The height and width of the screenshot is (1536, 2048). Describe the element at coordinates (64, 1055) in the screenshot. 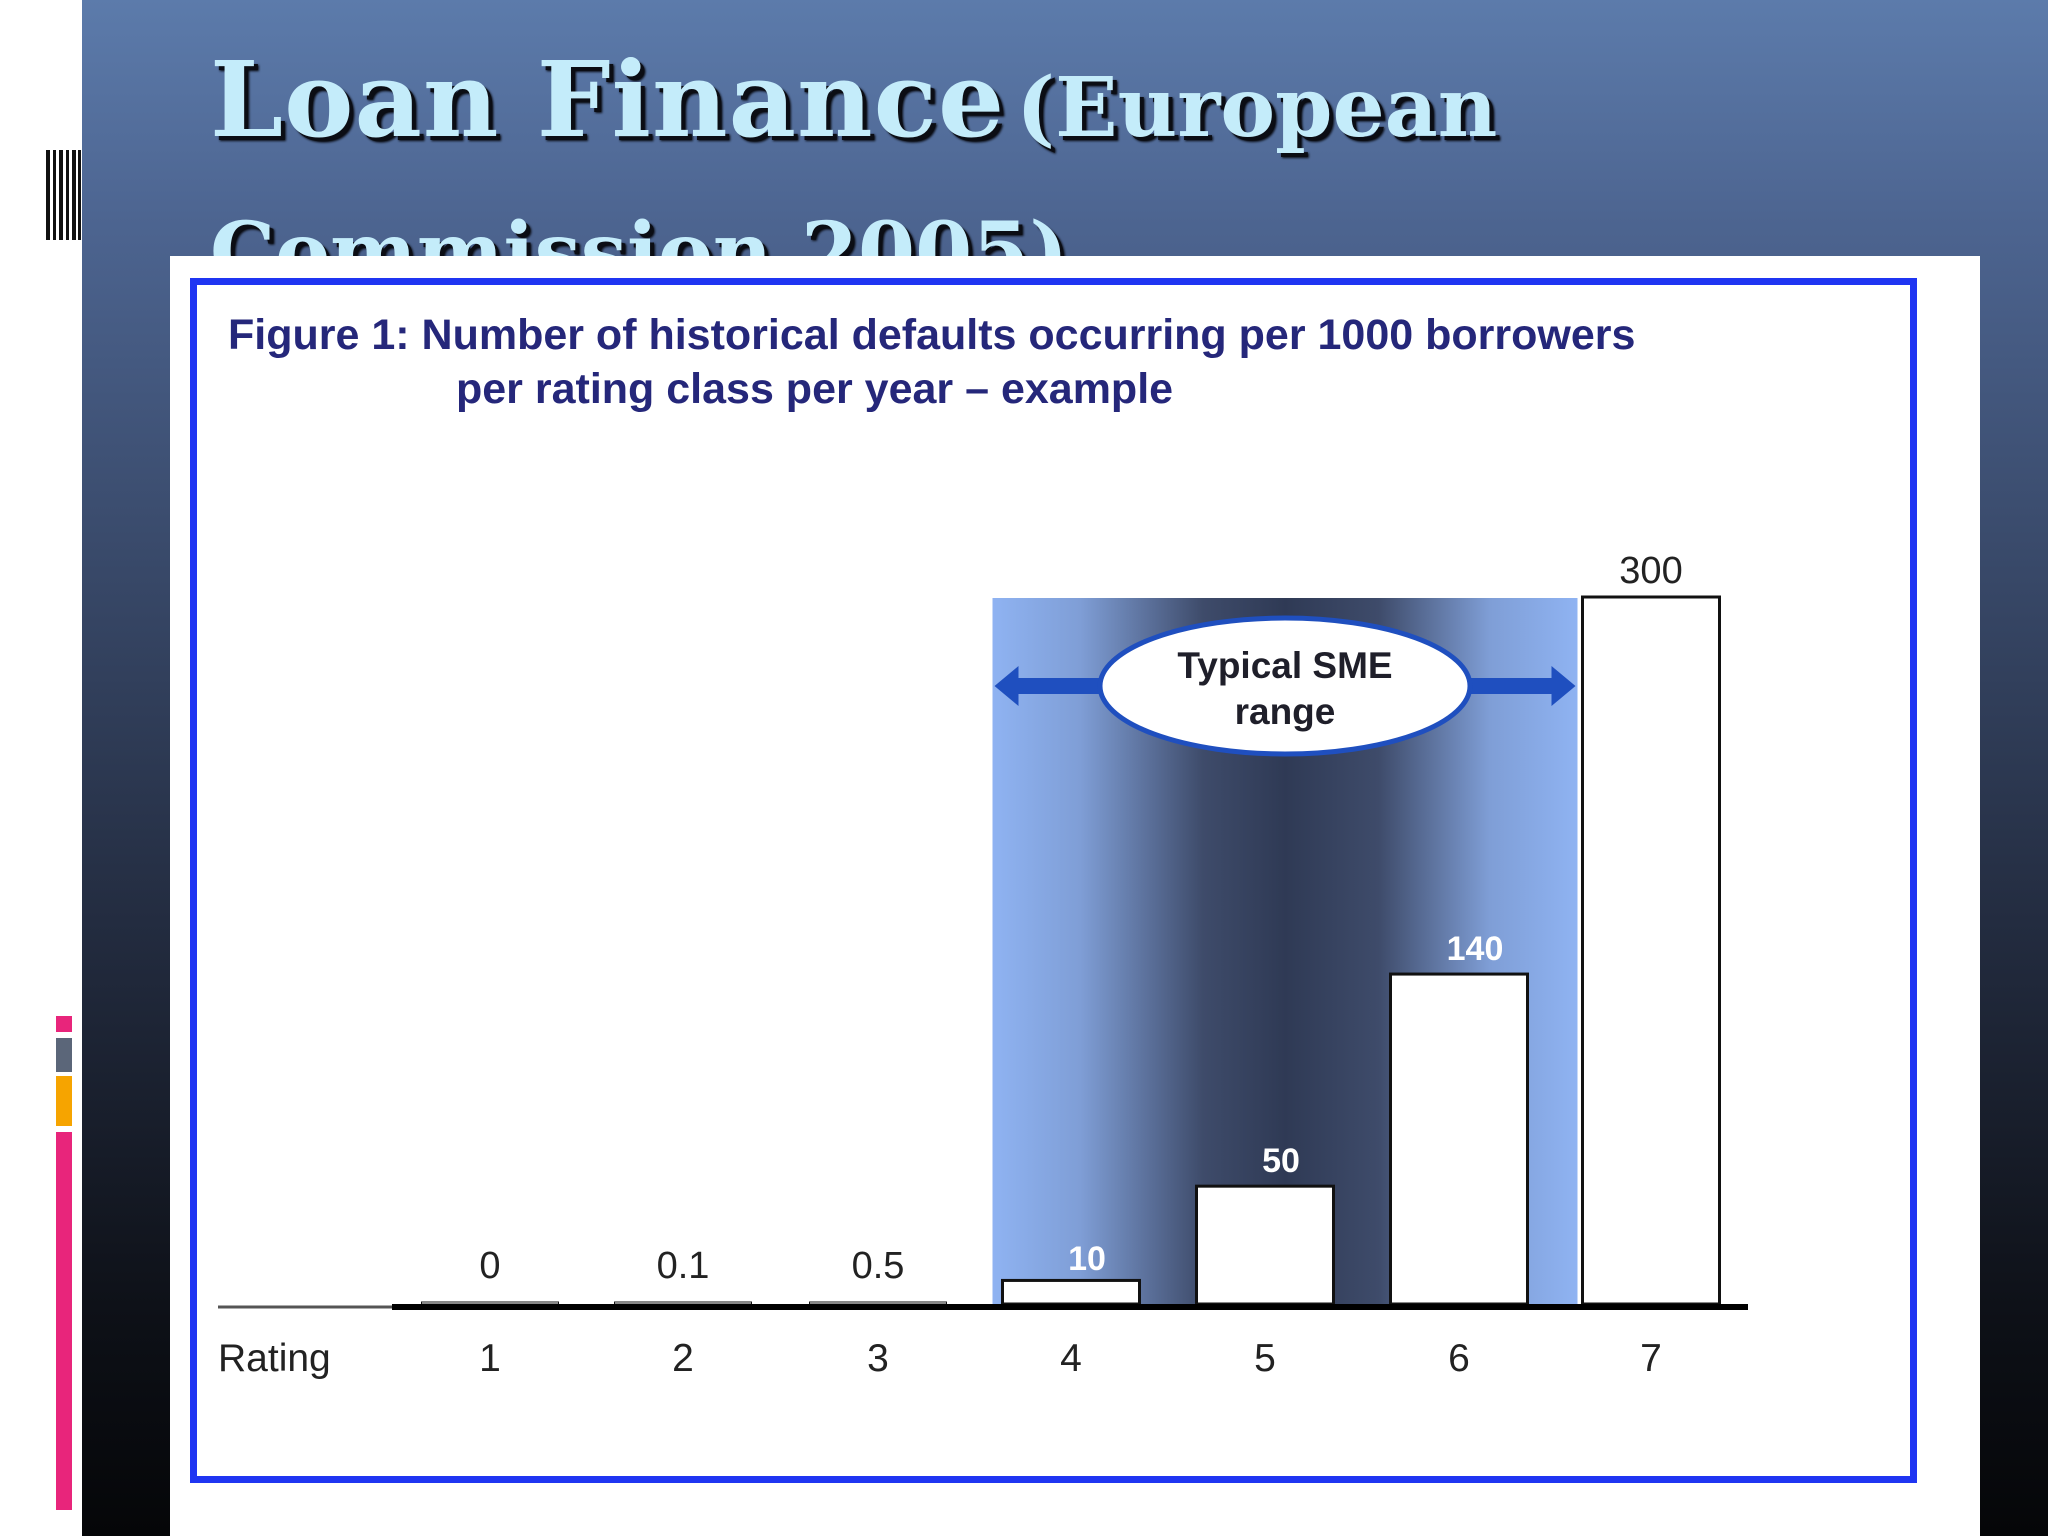

I see `decorative-accent-slate` at that location.